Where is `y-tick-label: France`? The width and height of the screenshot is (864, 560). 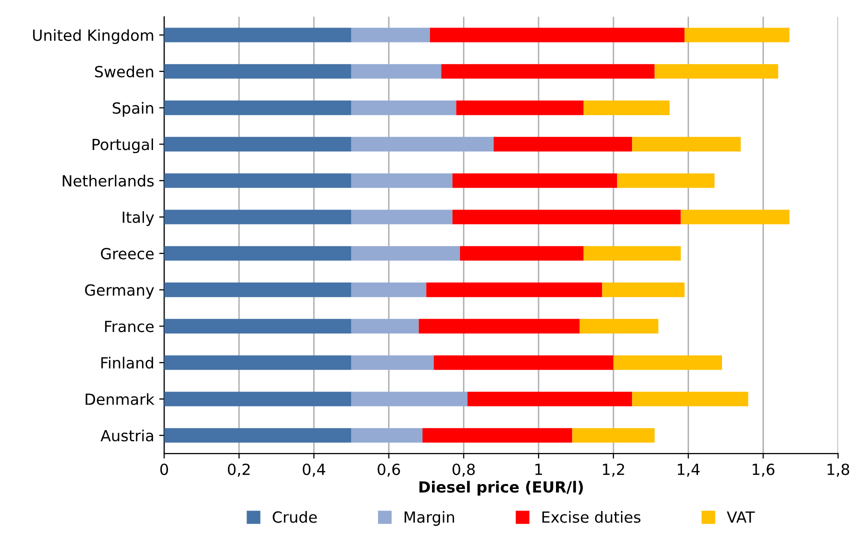 y-tick-label: France is located at coordinates (129, 326).